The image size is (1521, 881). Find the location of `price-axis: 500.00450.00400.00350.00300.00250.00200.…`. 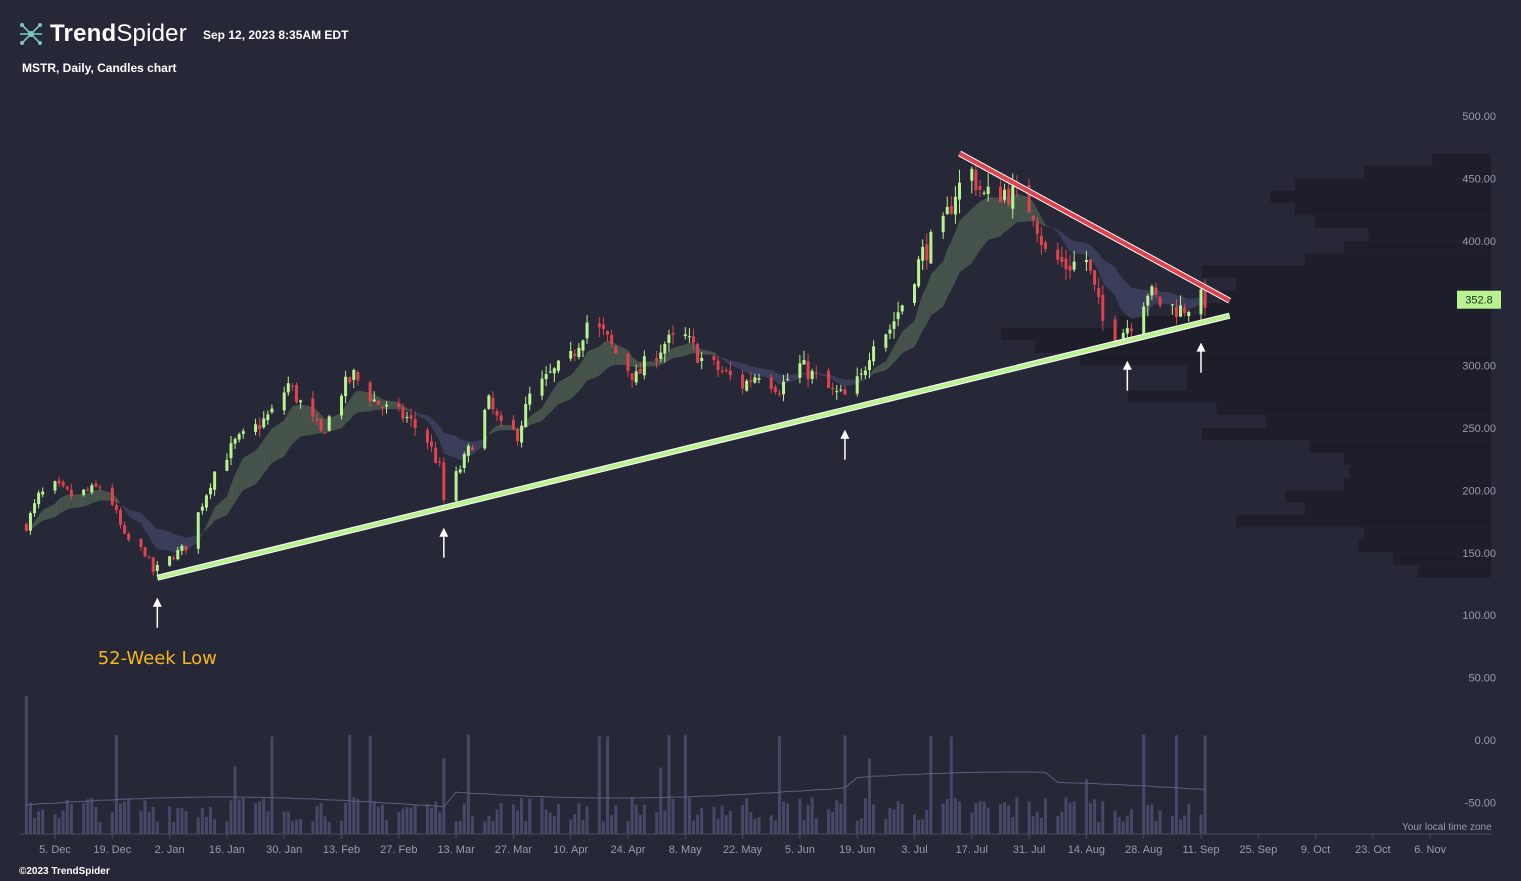

price-axis: 500.00450.00400.00350.00300.00250.00200.… is located at coordinates (1479, 460).